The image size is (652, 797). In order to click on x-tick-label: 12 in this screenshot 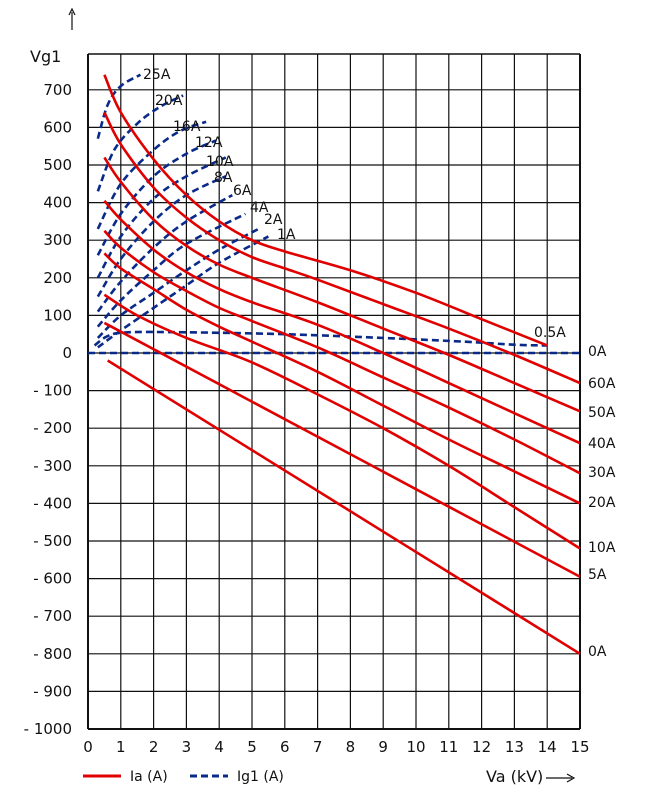, I will do `click(481, 747)`.